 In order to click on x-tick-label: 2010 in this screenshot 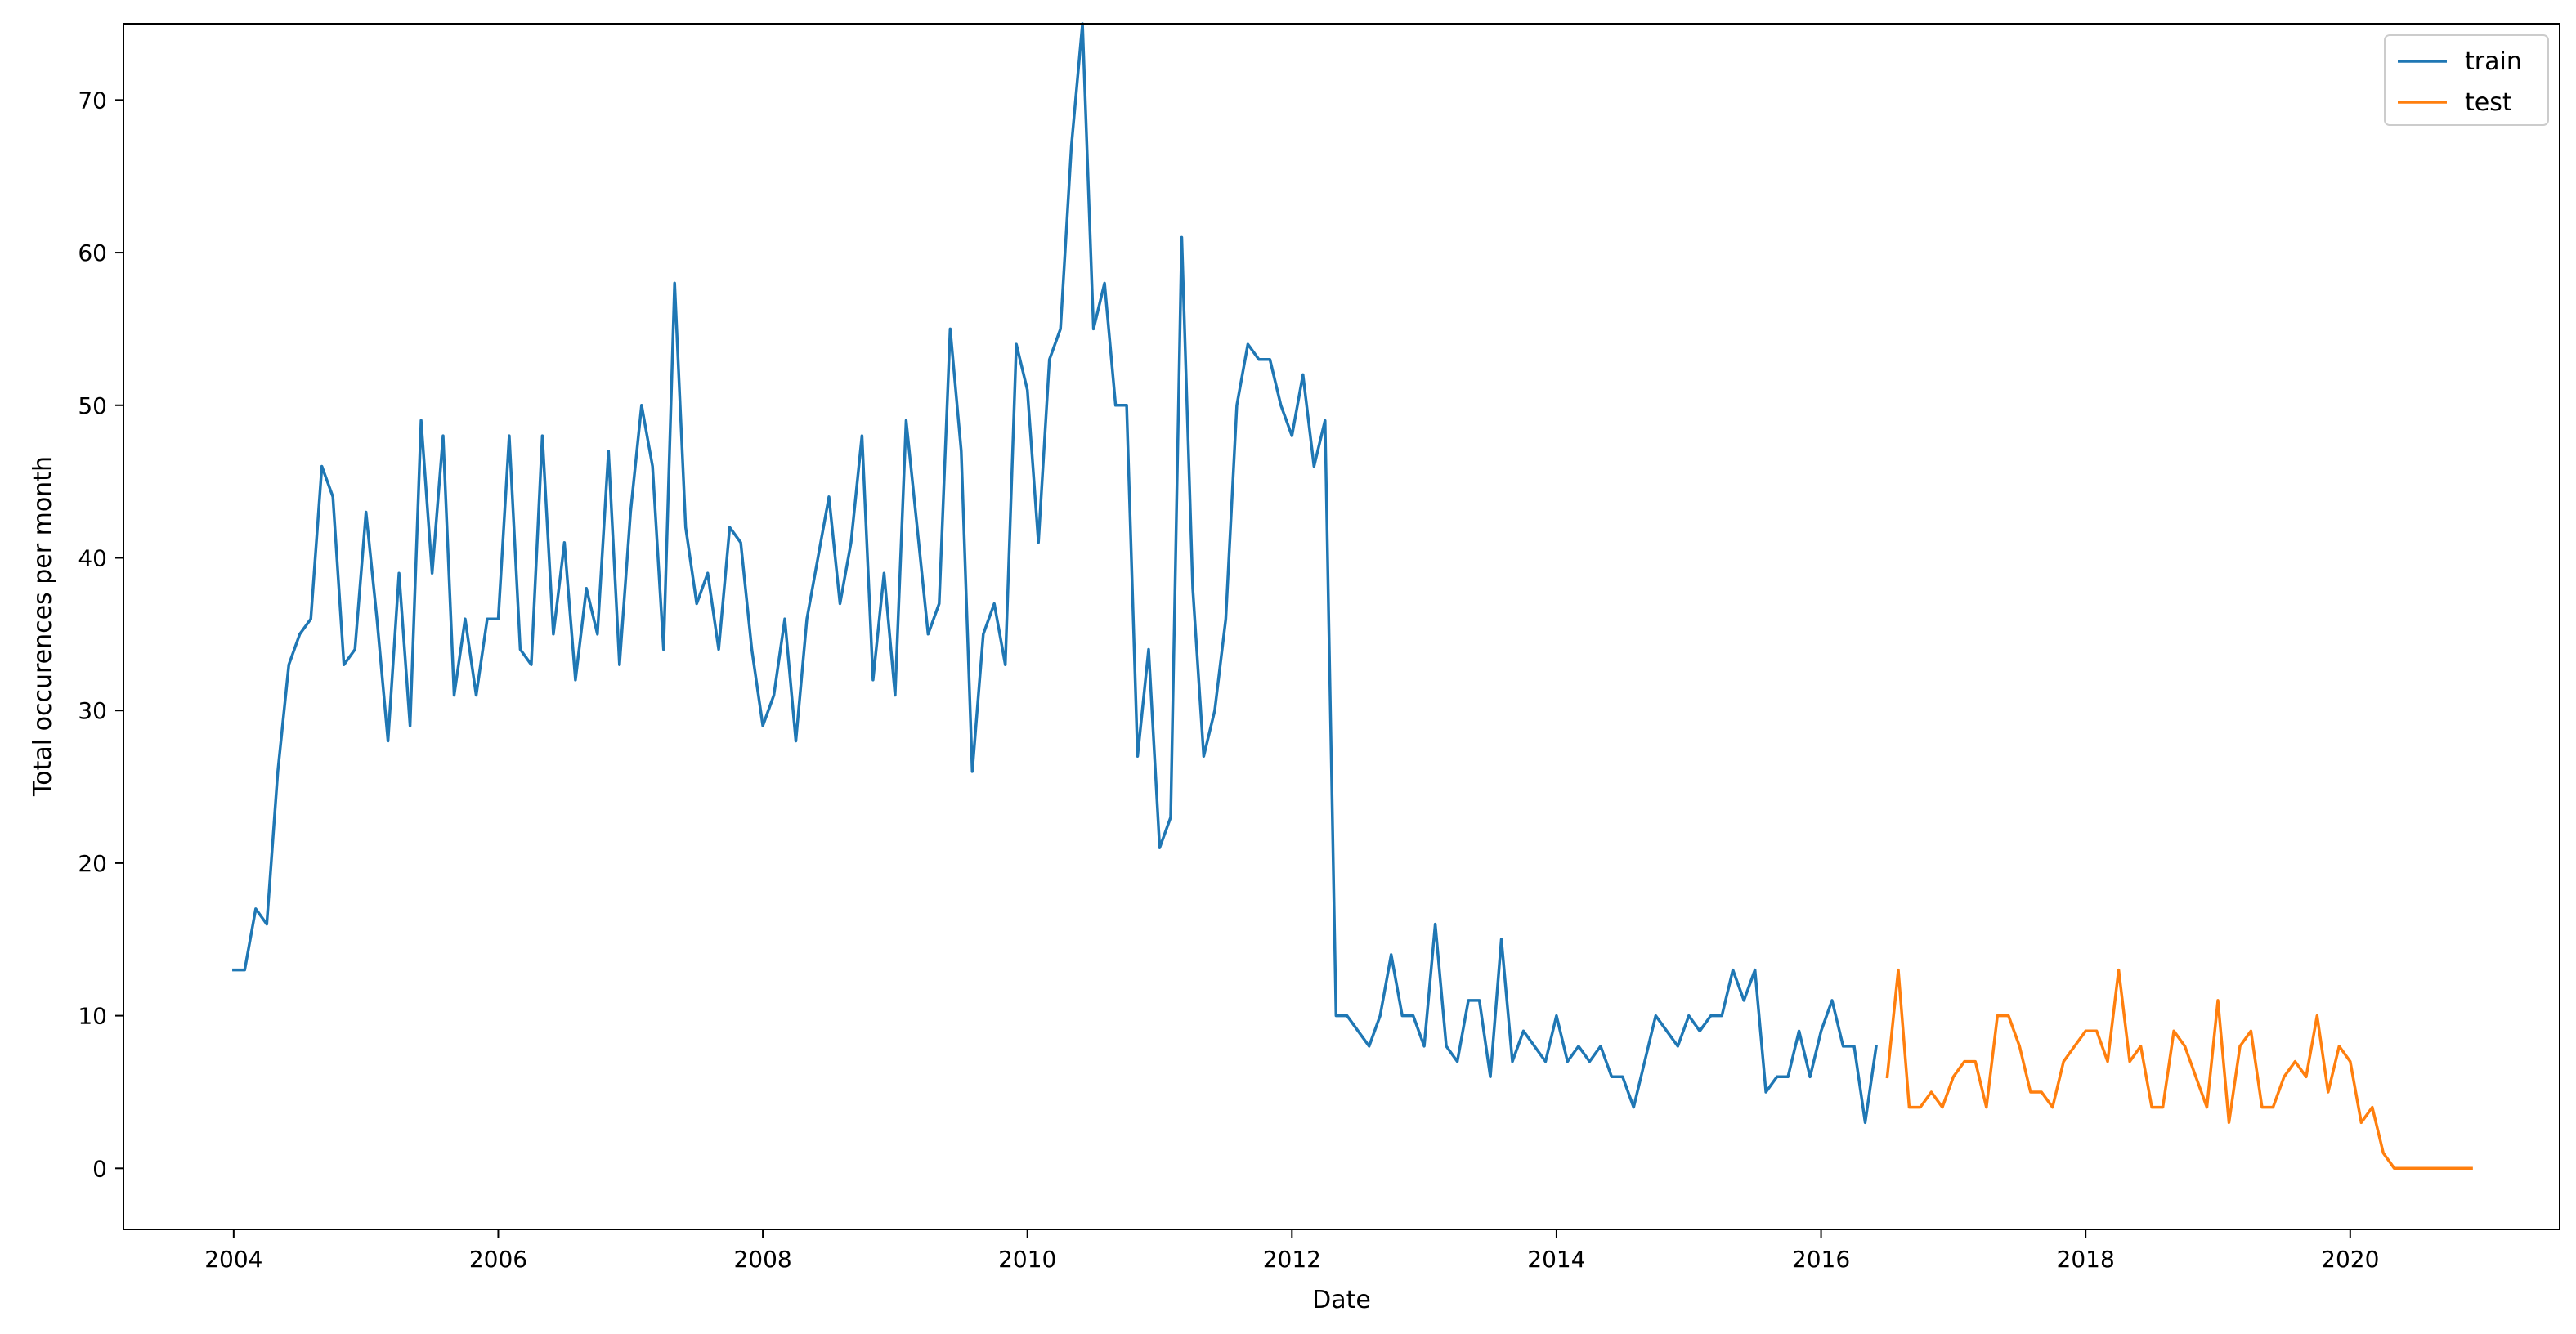, I will do `click(1027, 1259)`.